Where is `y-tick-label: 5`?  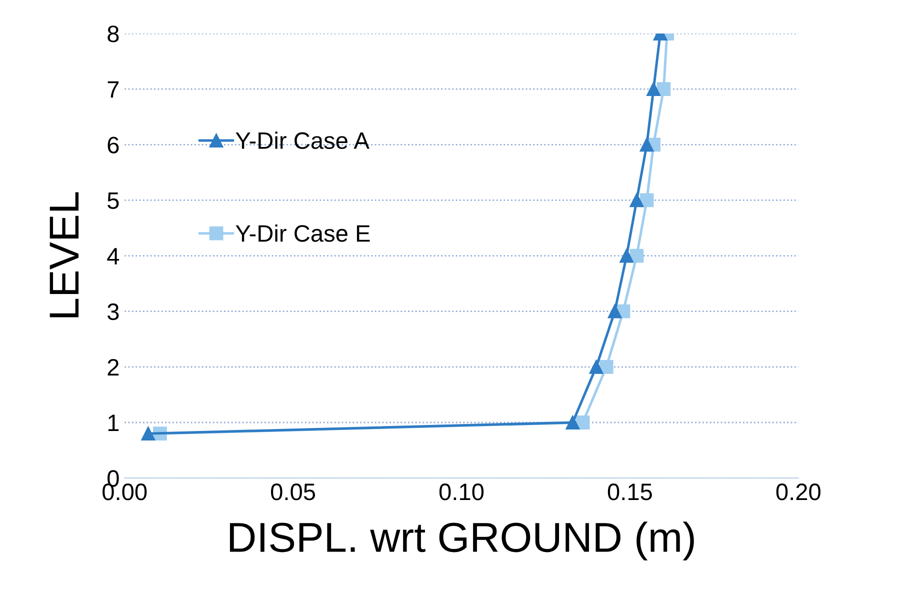
y-tick-label: 5 is located at coordinates (113, 200).